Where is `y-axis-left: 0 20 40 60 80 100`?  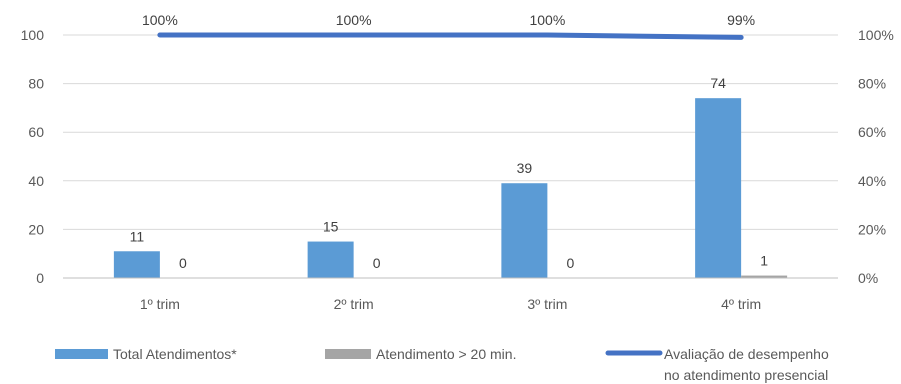 y-axis-left: 0 20 40 60 80 100 is located at coordinates (33, 156).